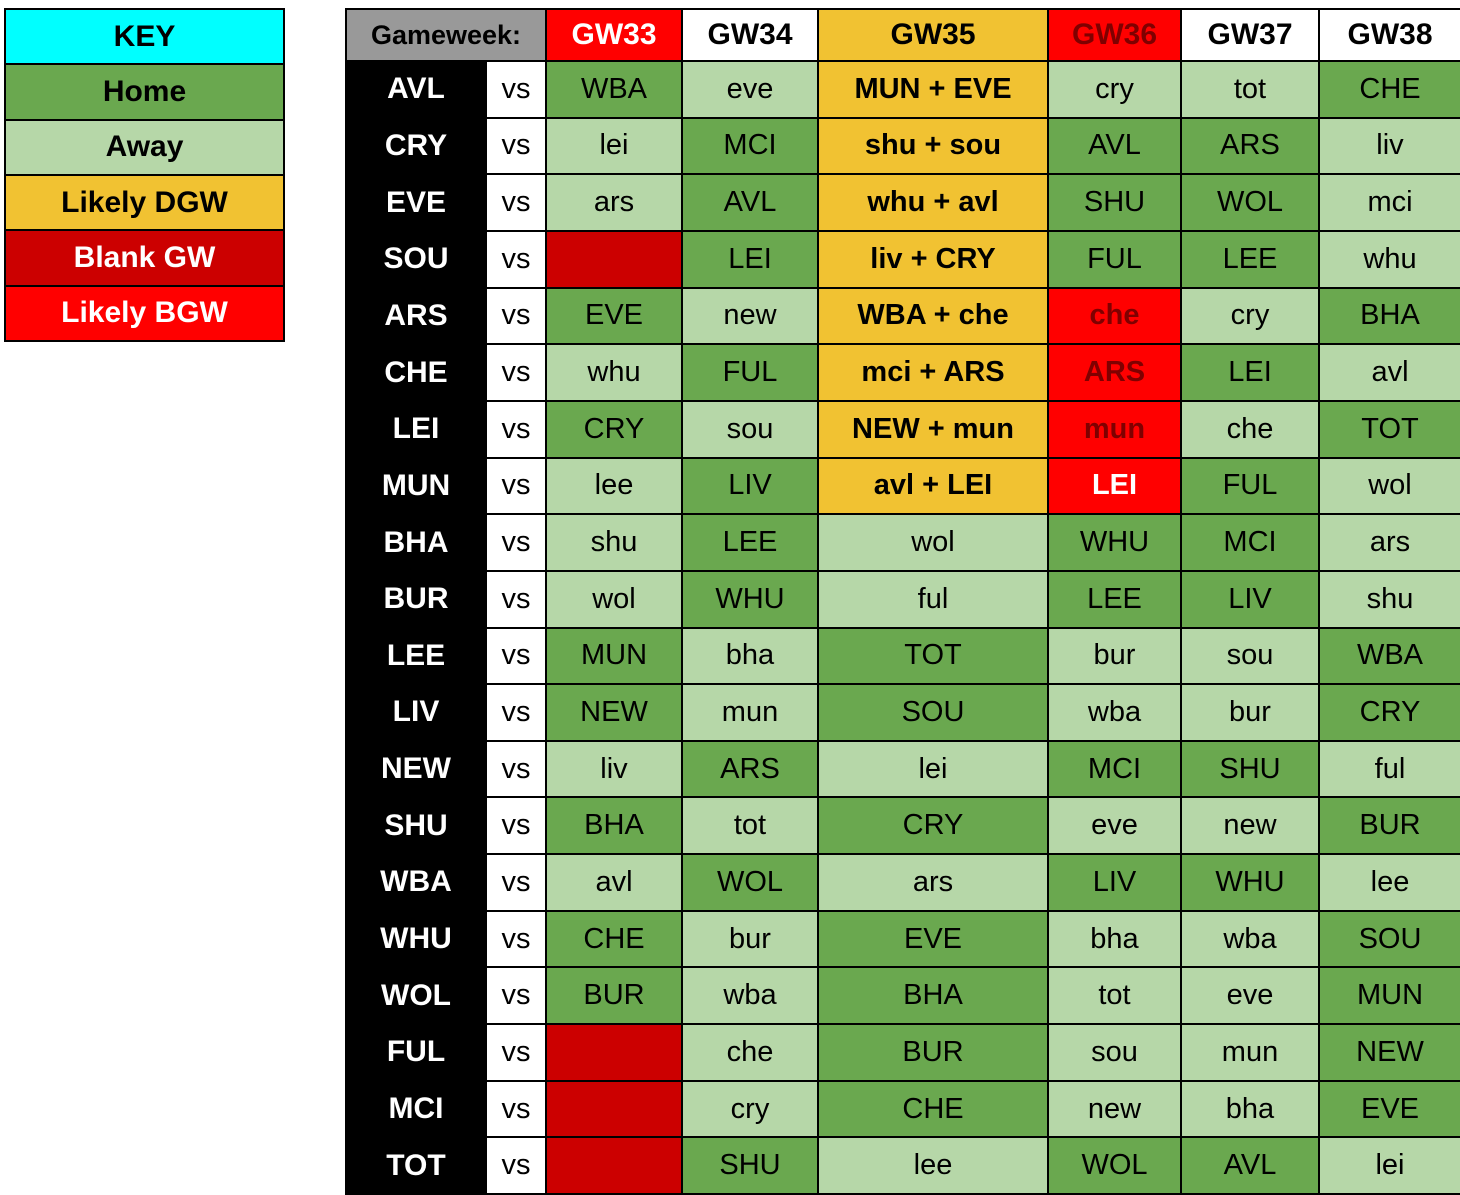  What do you see at coordinates (933, 89) in the screenshot?
I see `fixture-mun-eve: MUN + EVE` at bounding box center [933, 89].